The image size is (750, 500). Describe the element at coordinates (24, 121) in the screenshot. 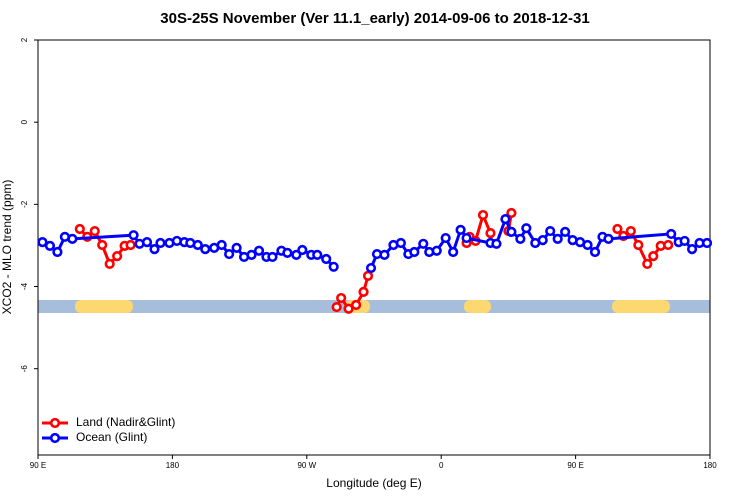

I see `y-tick-label: 0` at that location.